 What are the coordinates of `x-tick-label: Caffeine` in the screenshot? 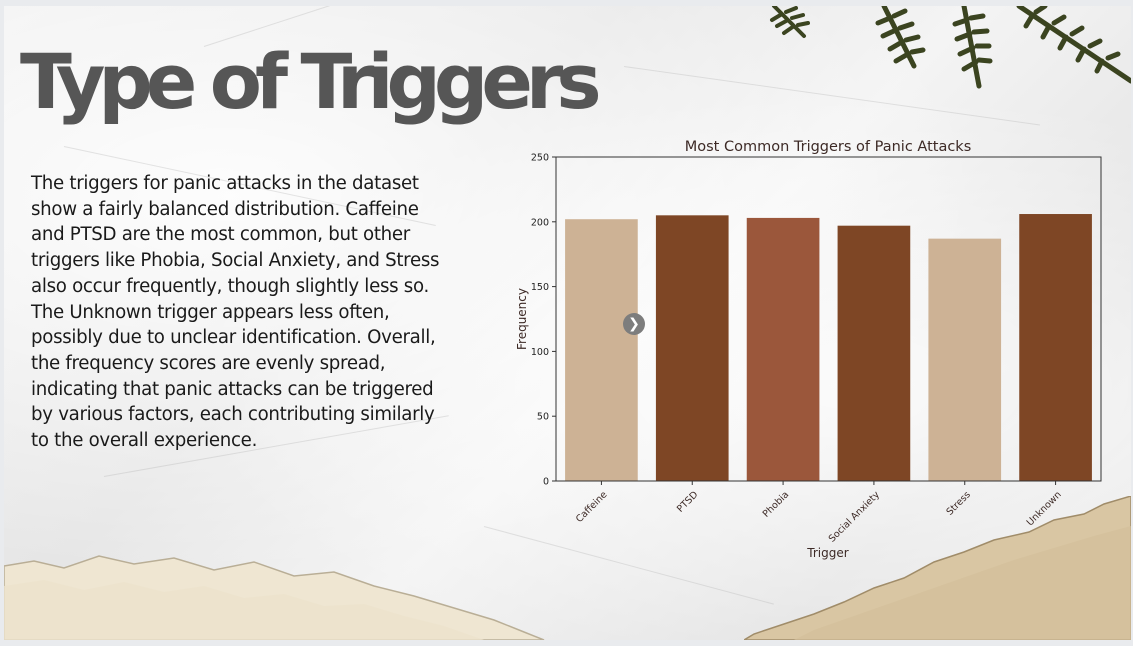 It's located at (592, 507).